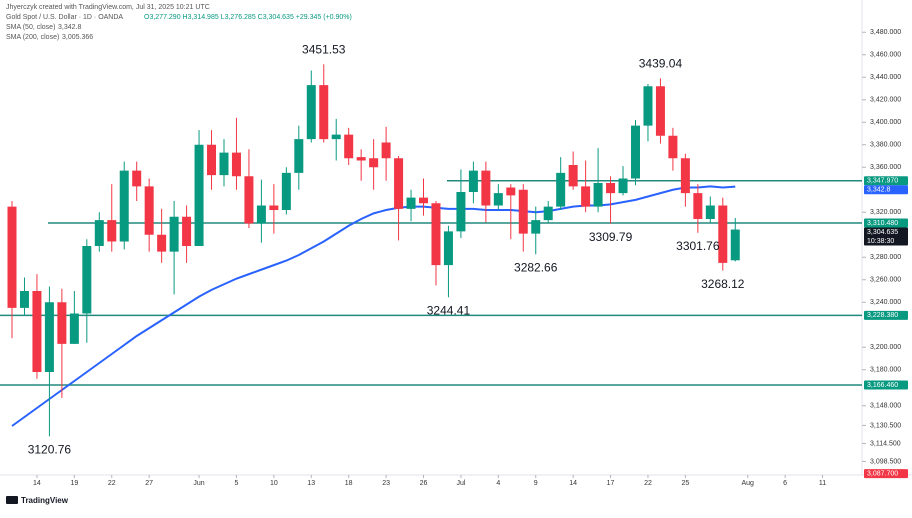 Image resolution: width=912 pixels, height=518 pixels. Describe the element at coordinates (882, 232) in the screenshot. I see `price-tag-label: 3,304.635` at that location.